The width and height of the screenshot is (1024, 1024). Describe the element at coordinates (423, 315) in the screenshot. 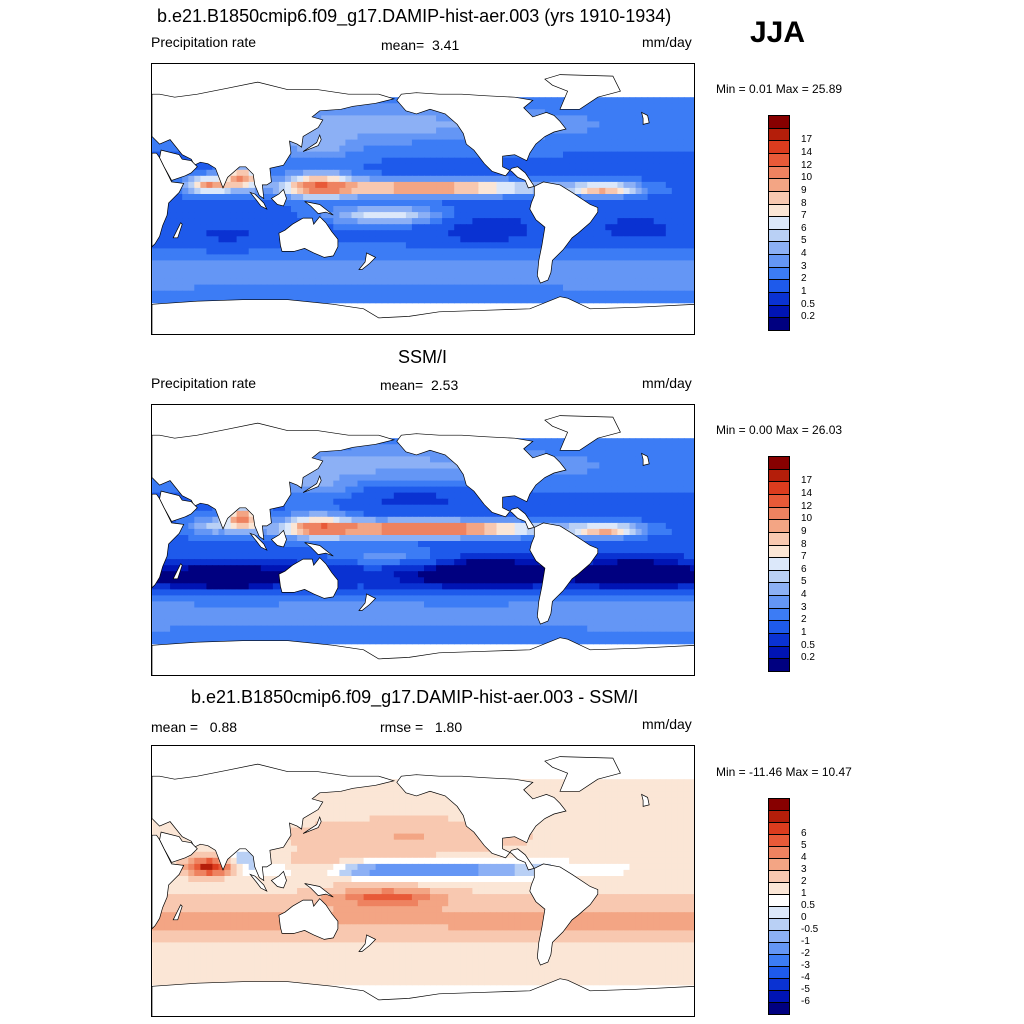

I see `land-antarctica` at that location.